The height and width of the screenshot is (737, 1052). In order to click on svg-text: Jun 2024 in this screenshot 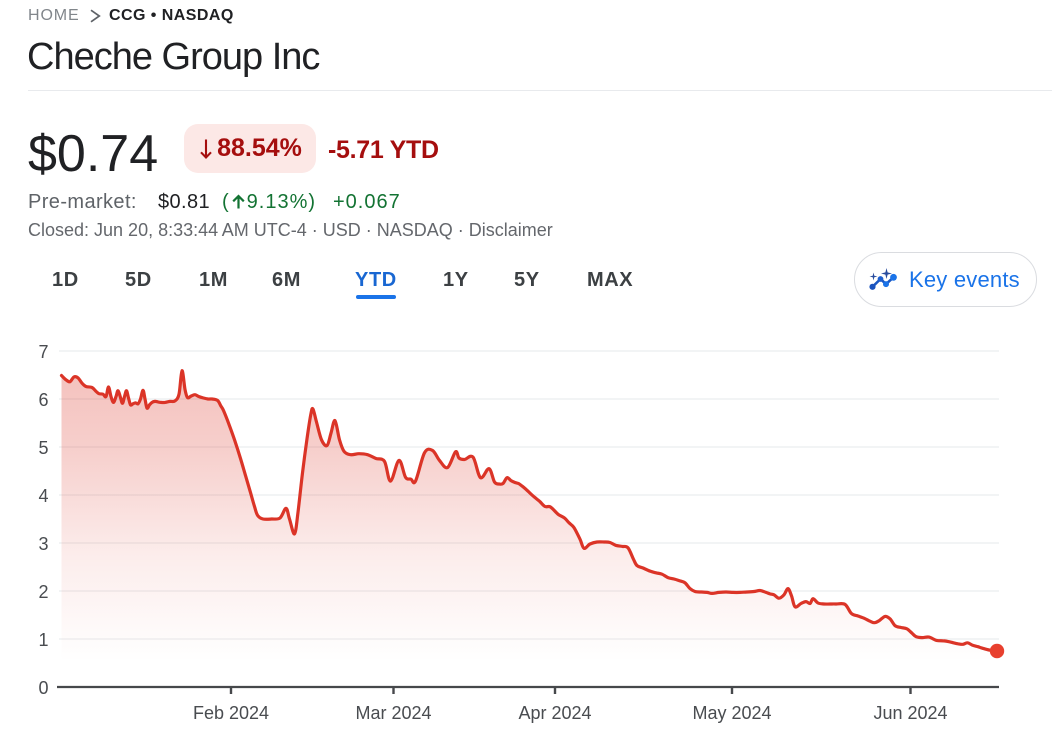, I will do `click(910, 713)`.